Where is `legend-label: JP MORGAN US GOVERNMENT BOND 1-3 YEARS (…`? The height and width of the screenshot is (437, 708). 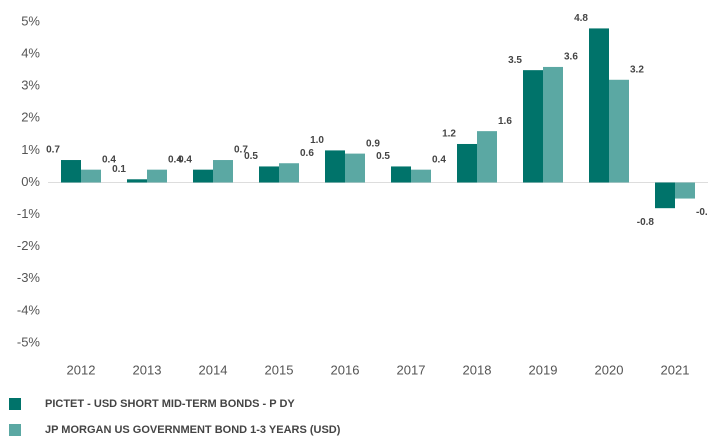 legend-label: JP MORGAN US GOVERNMENT BOND 1-3 YEARS (… is located at coordinates (193, 430).